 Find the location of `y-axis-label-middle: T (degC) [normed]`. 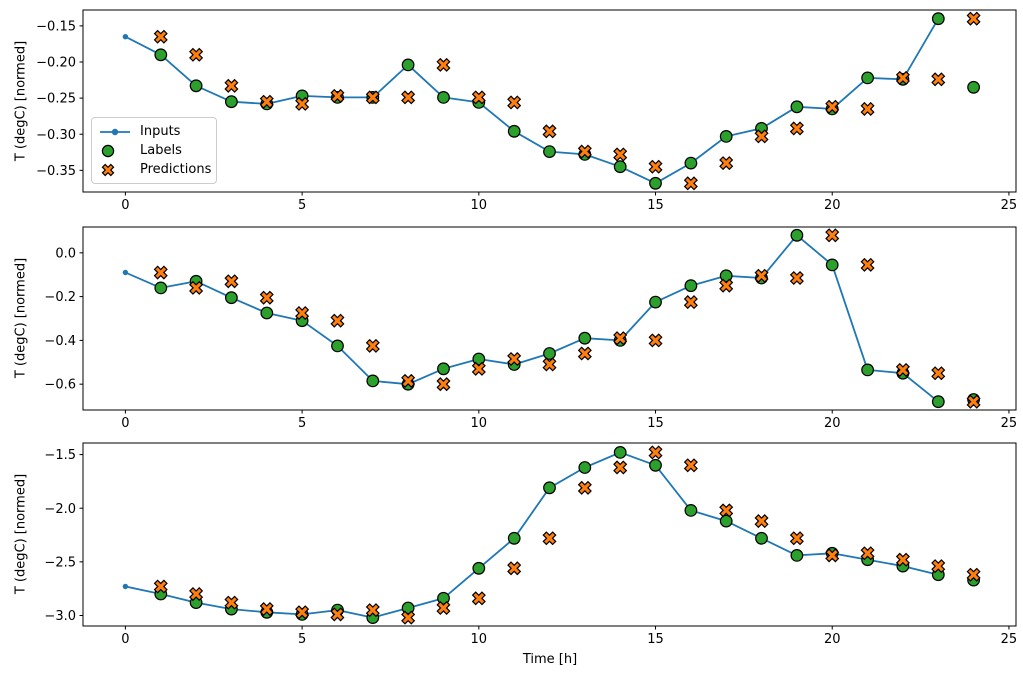

y-axis-label-middle: T (degC) [normed] is located at coordinates (21, 318).